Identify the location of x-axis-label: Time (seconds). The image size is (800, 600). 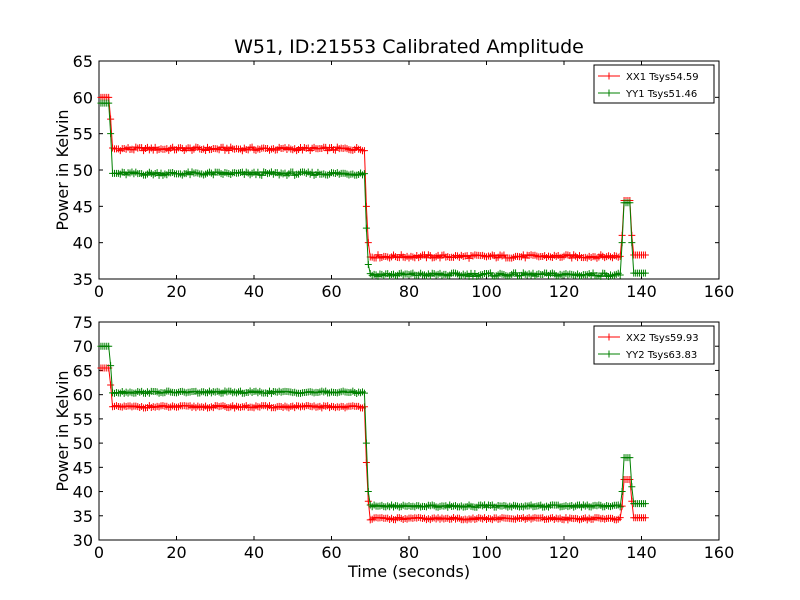
(408, 571).